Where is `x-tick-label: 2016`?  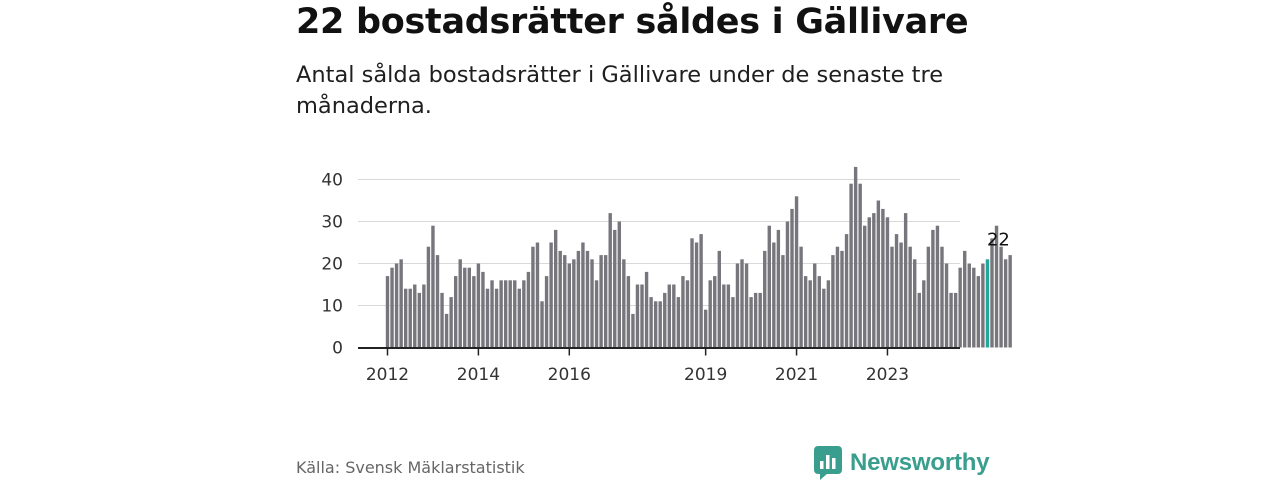 x-tick-label: 2016 is located at coordinates (569, 375).